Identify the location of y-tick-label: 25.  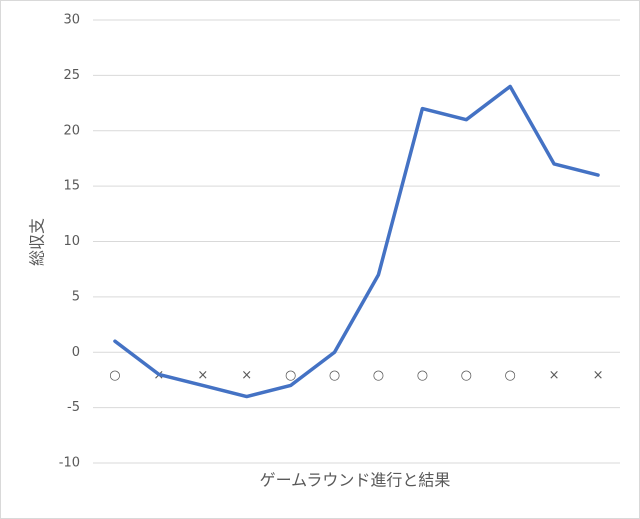
(71, 75).